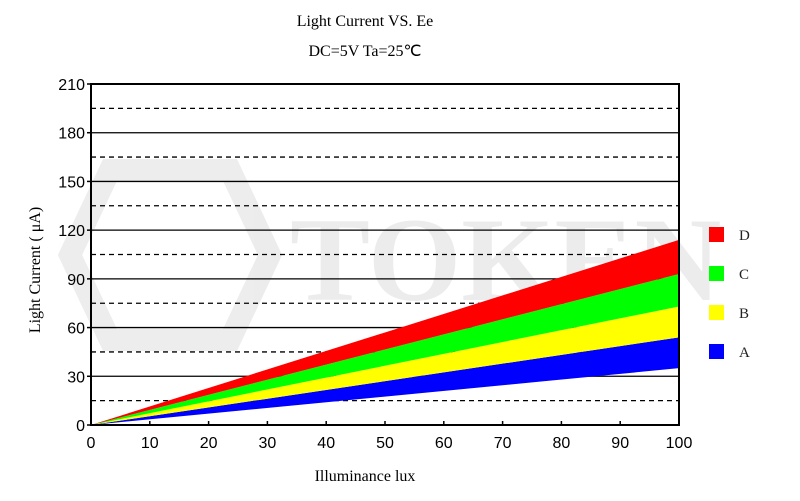 This screenshot has height=501, width=800. Describe the element at coordinates (716, 234) in the screenshot. I see `legend-swatch-d` at that location.